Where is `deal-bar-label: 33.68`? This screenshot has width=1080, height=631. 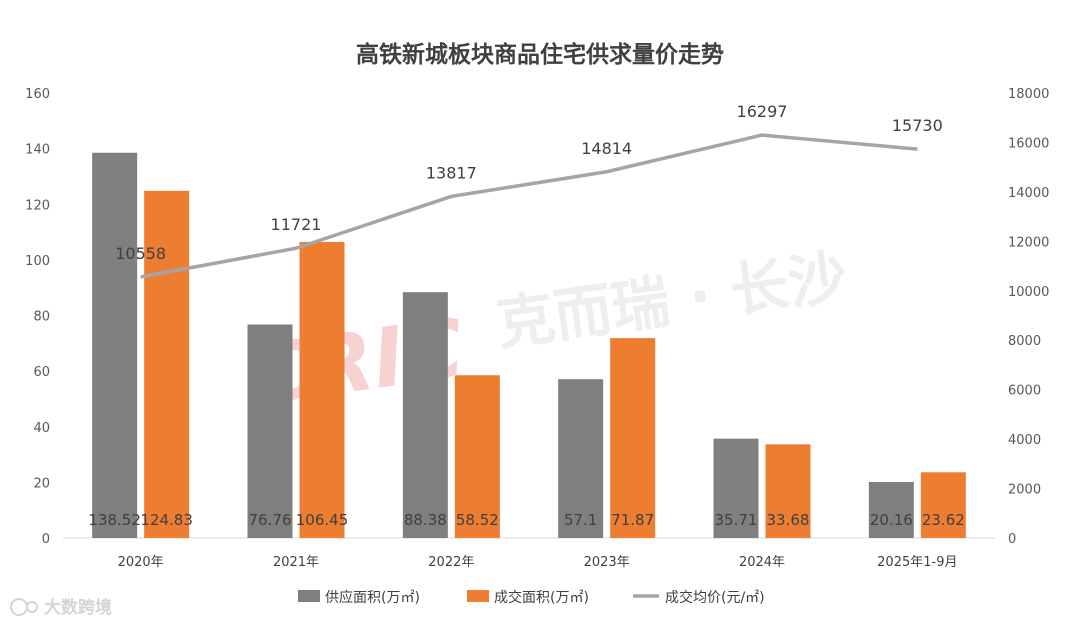 deal-bar-label: 33.68 is located at coordinates (788, 520).